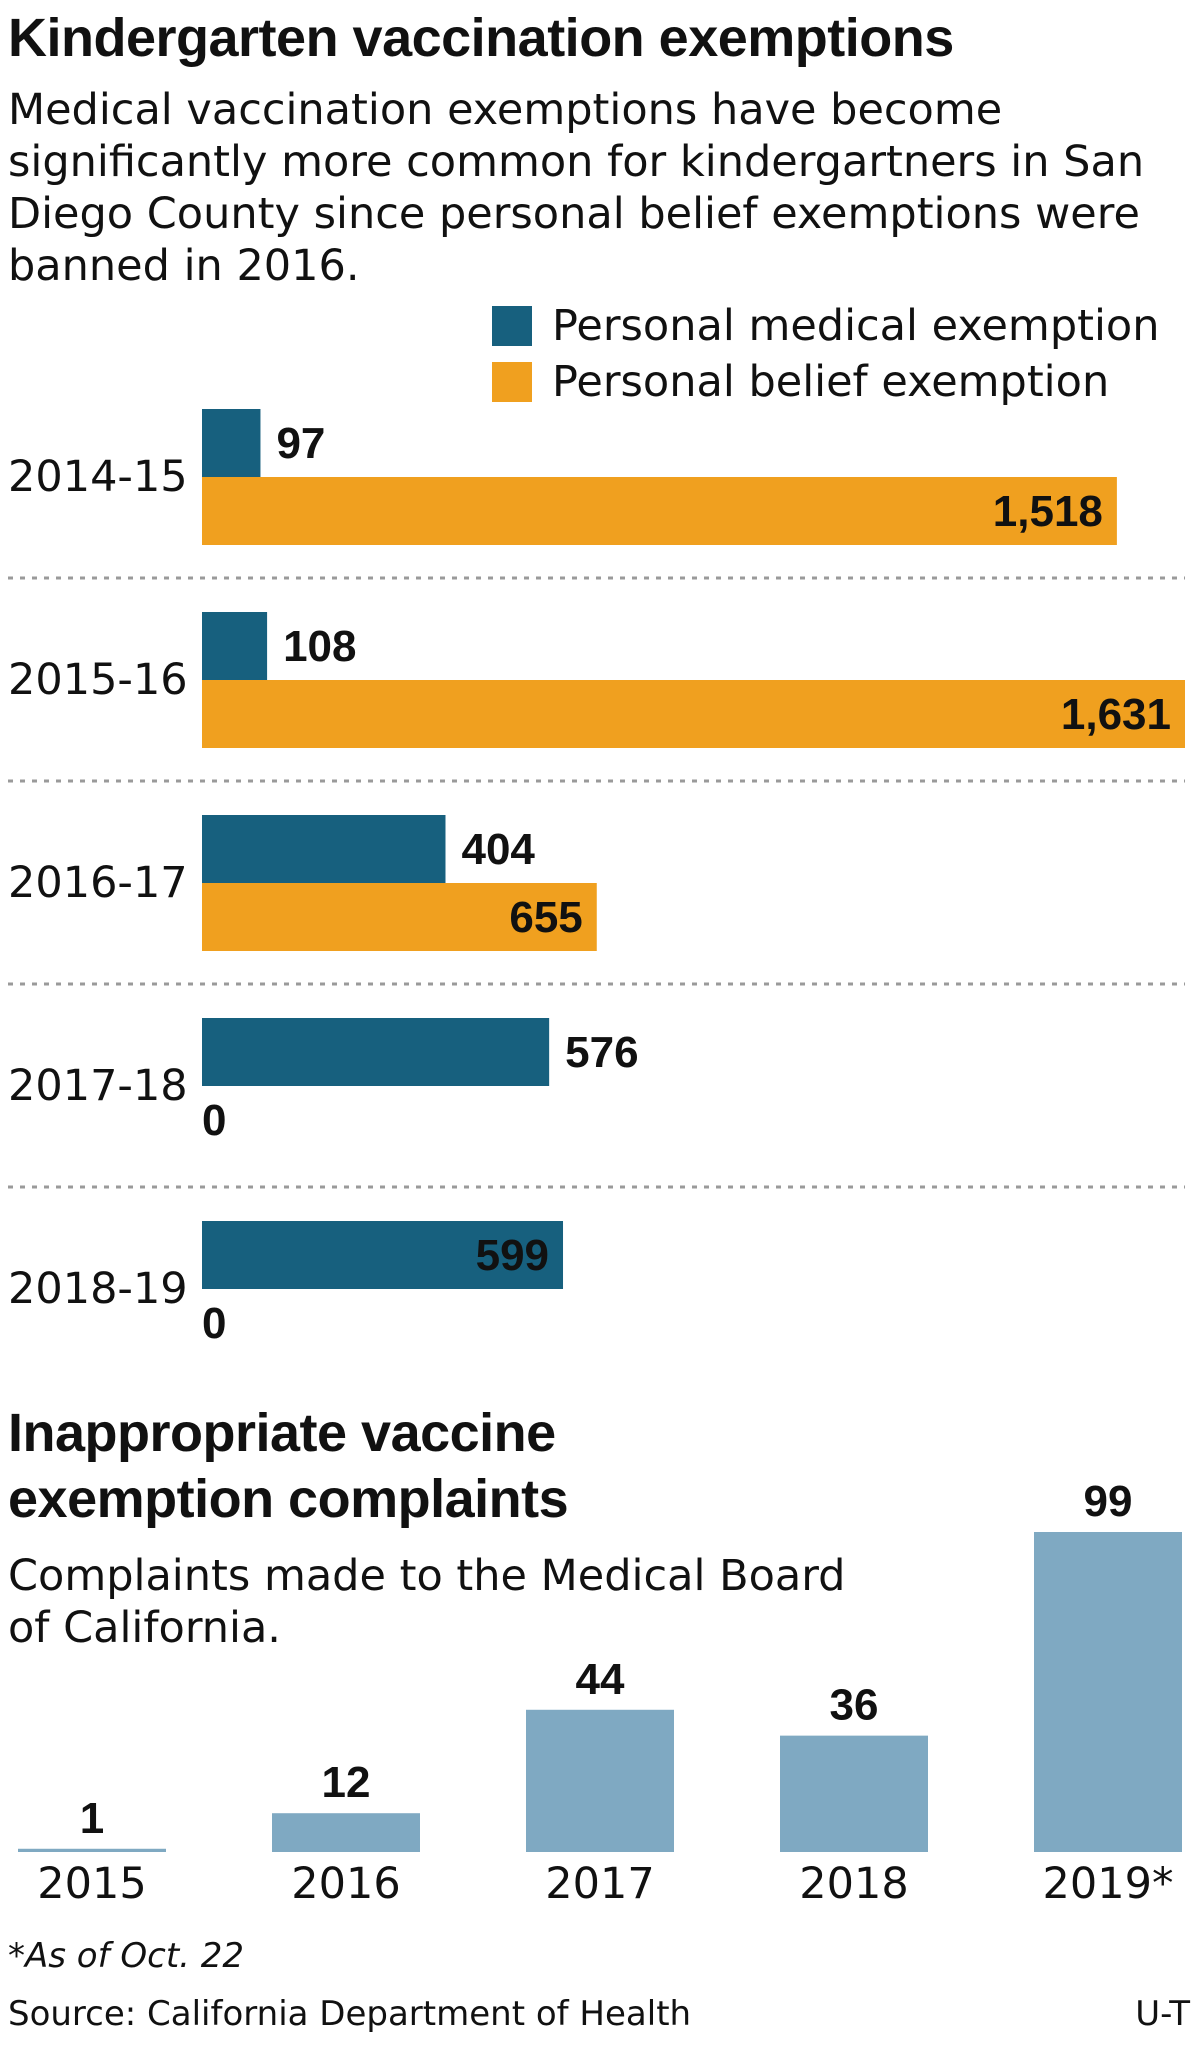  What do you see at coordinates (1048, 511) in the screenshot?
I see `belief-value-label: 1,518` at bounding box center [1048, 511].